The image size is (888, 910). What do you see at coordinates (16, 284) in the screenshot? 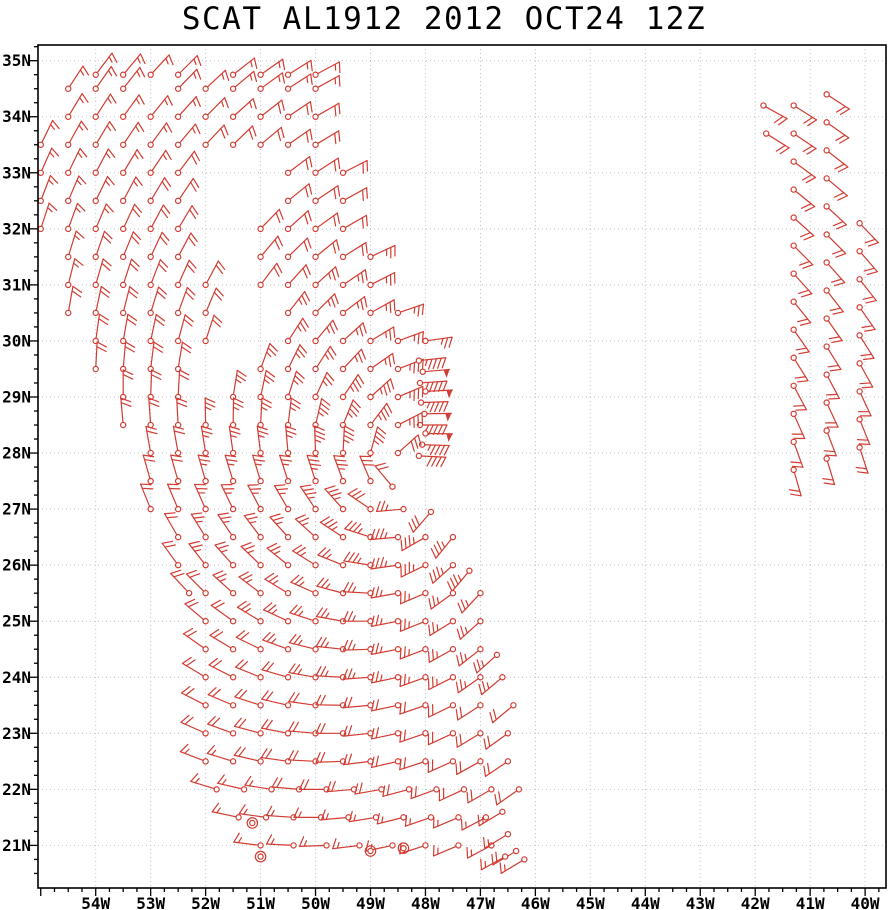
I see `y-tick-label: 31N` at bounding box center [16, 284].